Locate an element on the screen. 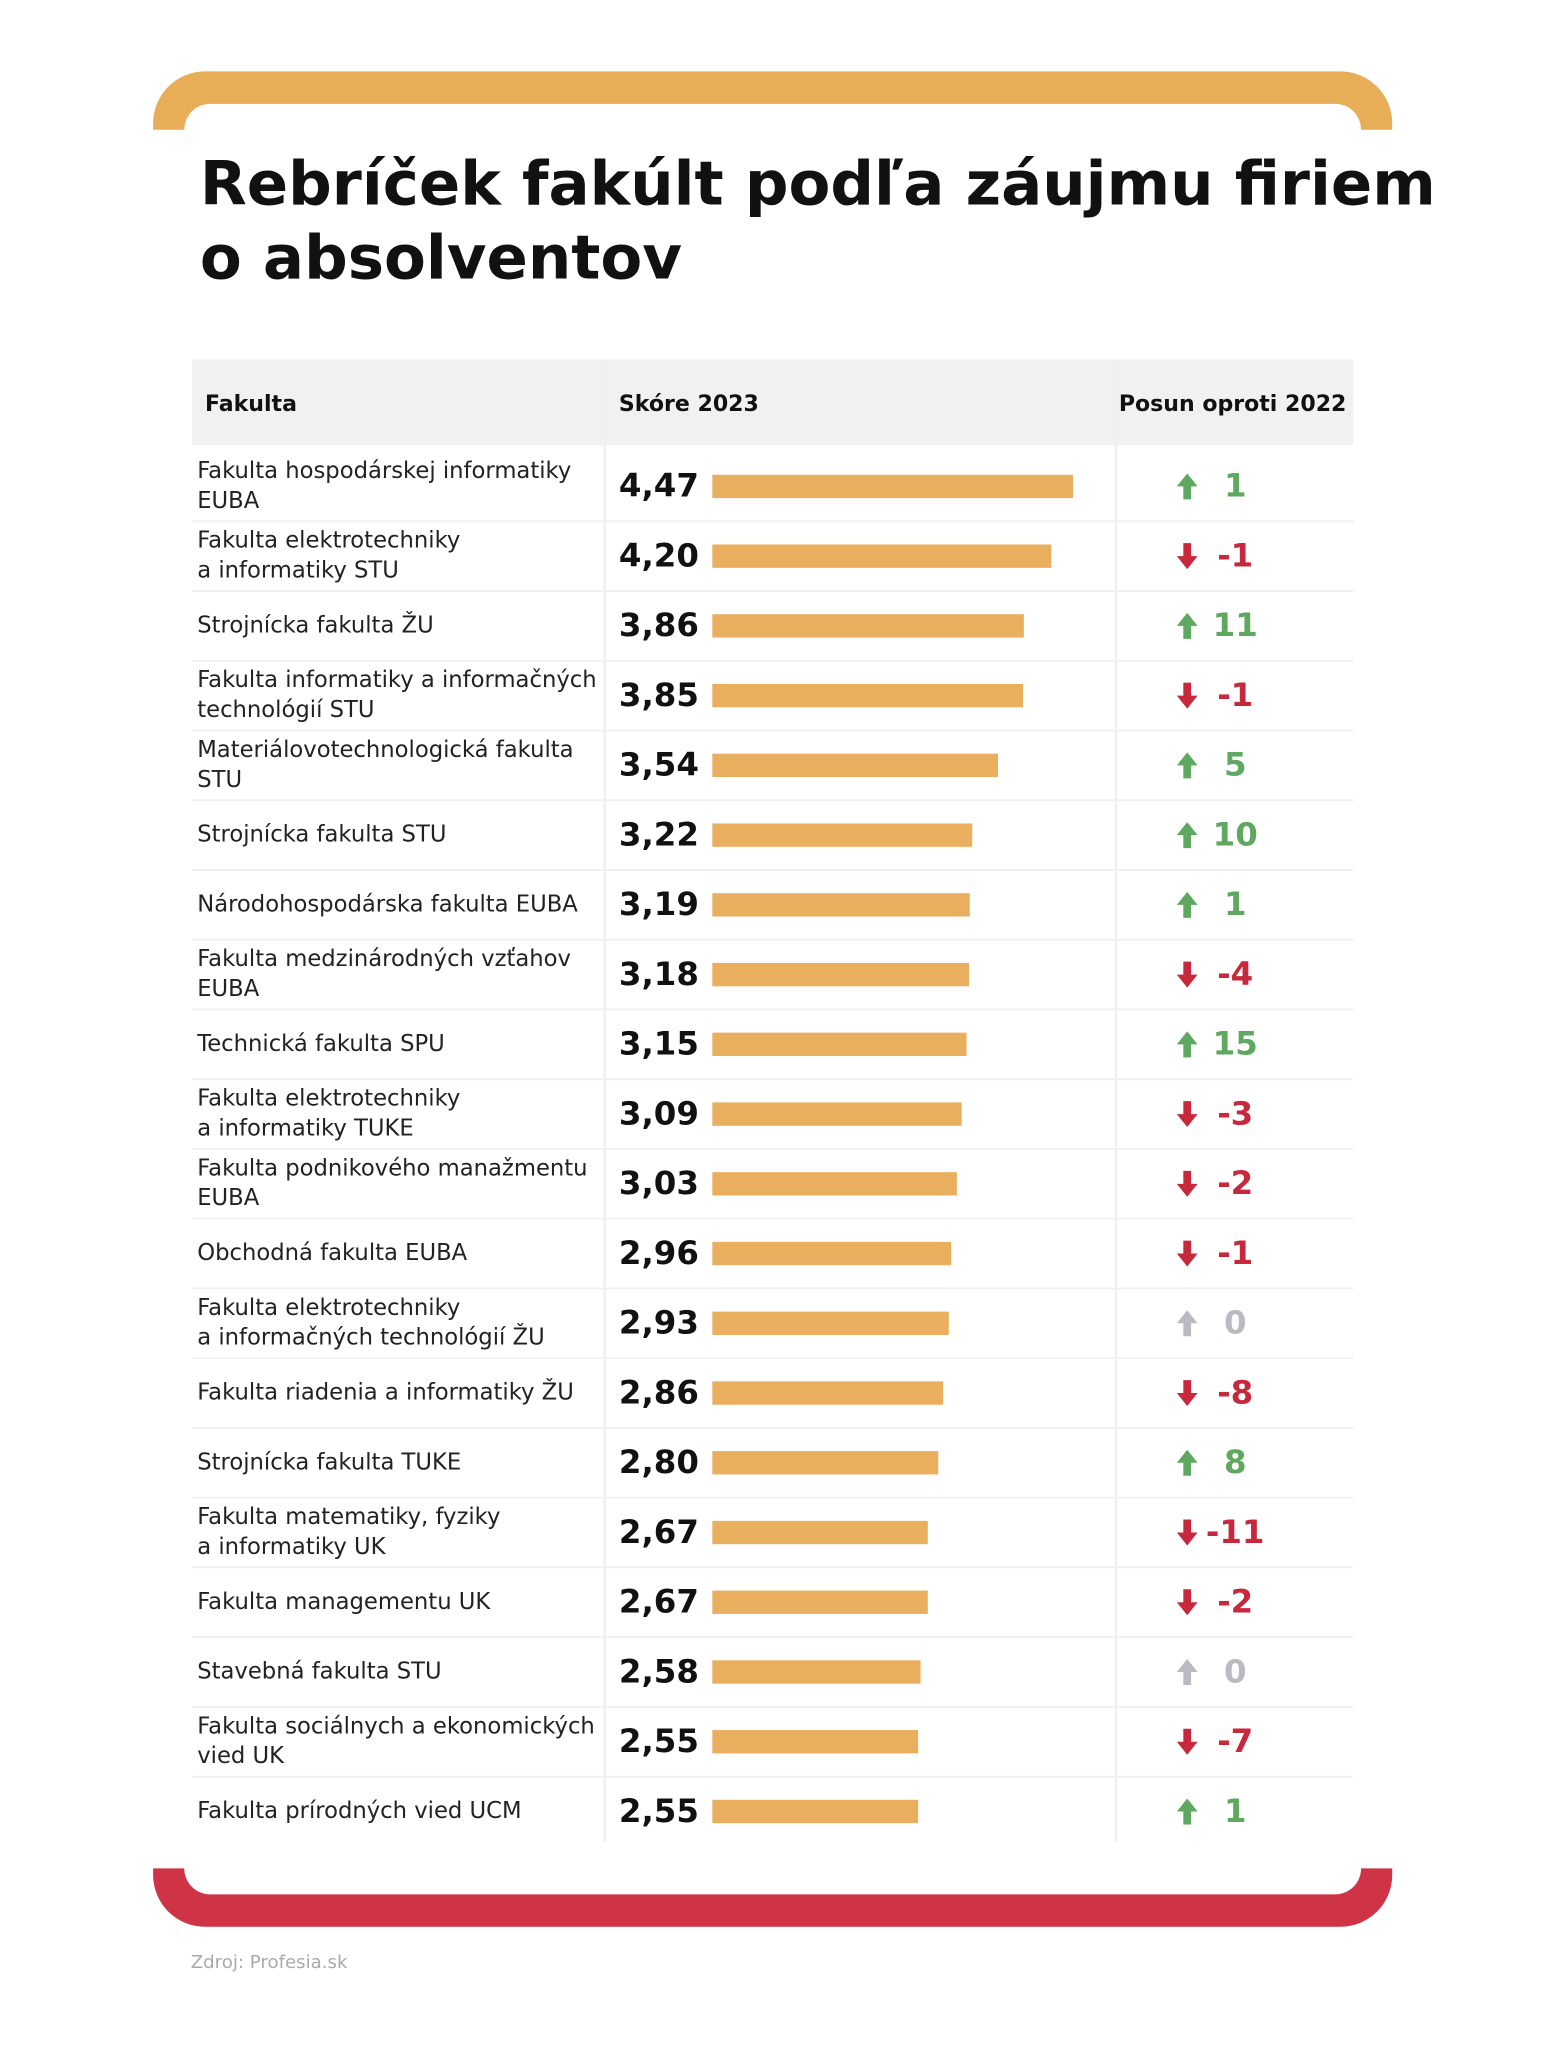 The height and width of the screenshot is (2048, 1557). score-label: 3,54 is located at coordinates (659, 765).